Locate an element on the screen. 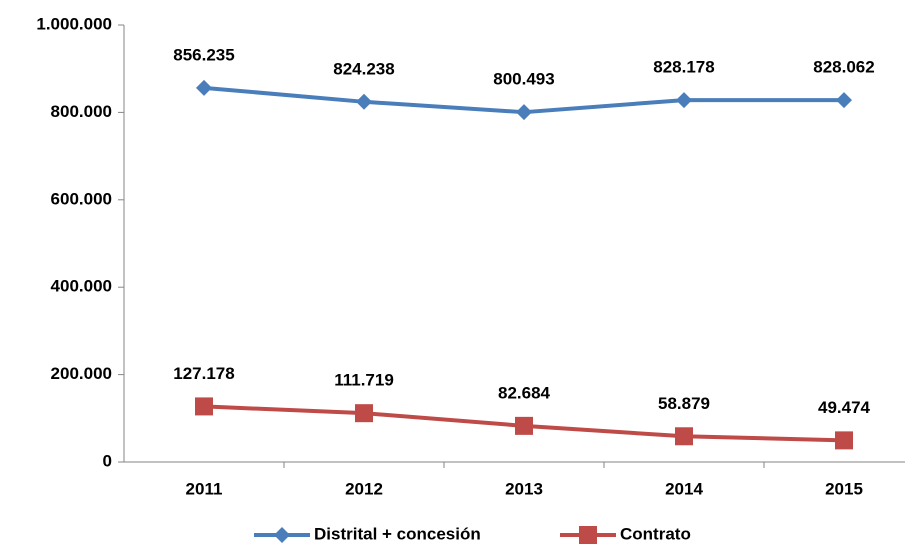 This screenshot has width=913, height=545. x-tick-label: 2015 is located at coordinates (844, 488).